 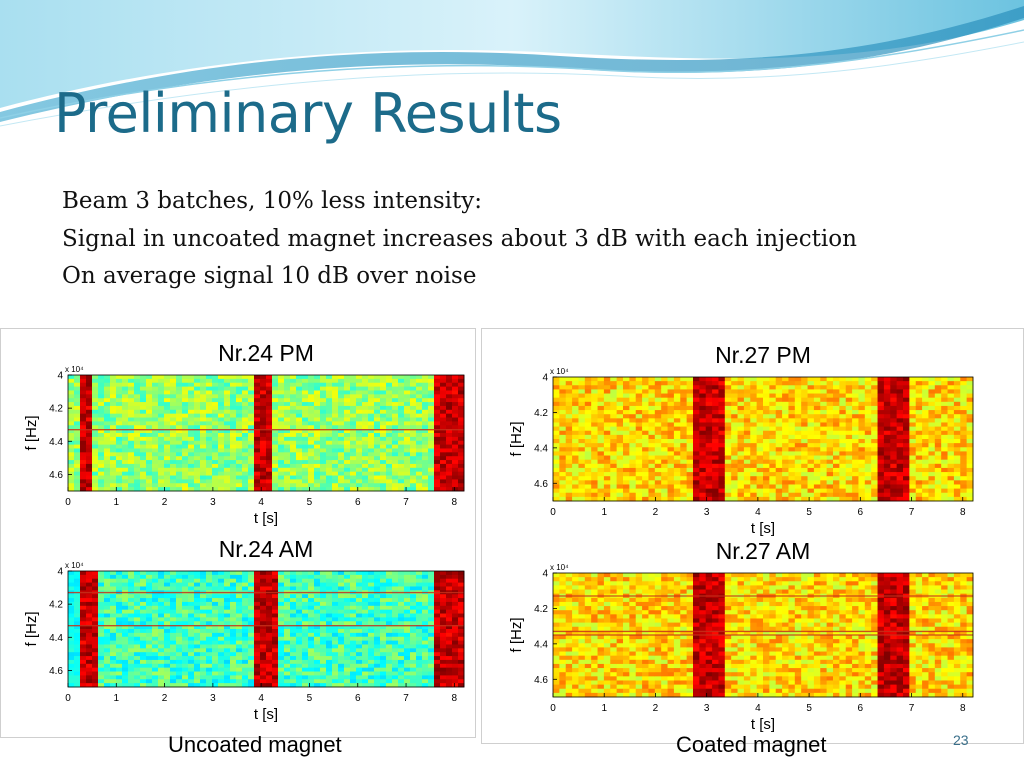 I want to click on y-exponent-label: x 10⁴, so click(x=74, y=565).